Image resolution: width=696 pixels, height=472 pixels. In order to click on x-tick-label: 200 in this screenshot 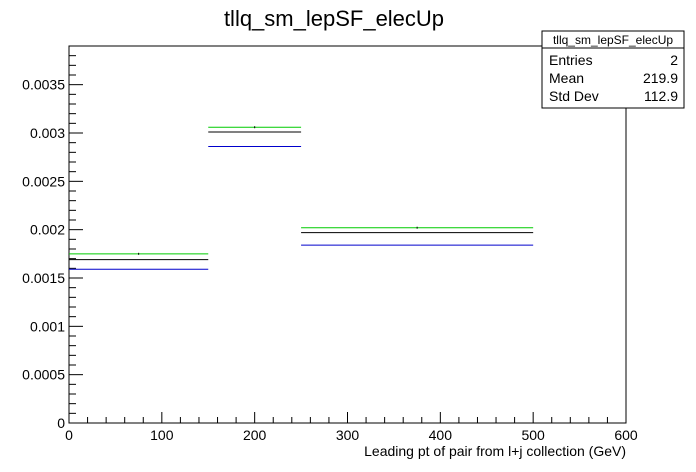, I will do `click(255, 435)`.